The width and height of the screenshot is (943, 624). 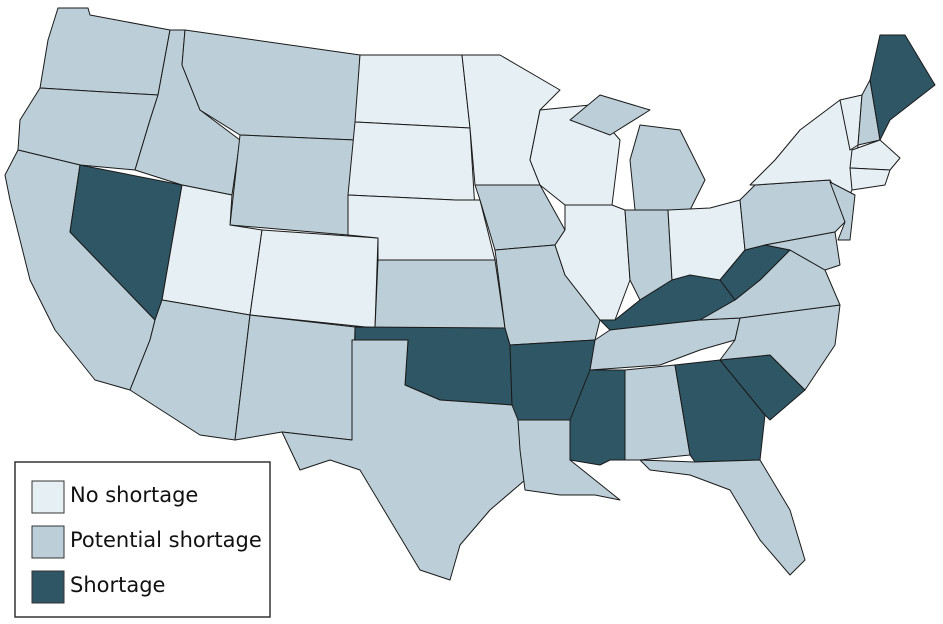 I want to click on legend-label: Potential shortage, so click(x=166, y=540).